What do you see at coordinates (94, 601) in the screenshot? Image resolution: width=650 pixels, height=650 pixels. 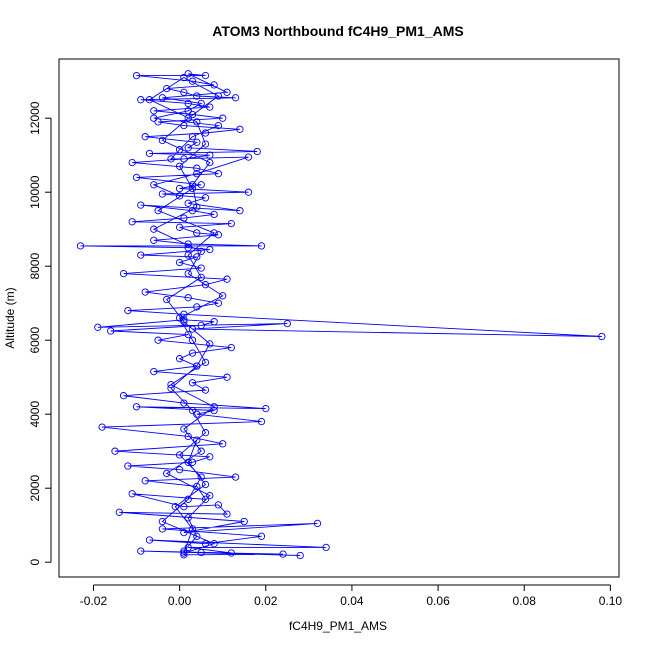 I see `x-tick-label: -0.02` at bounding box center [94, 601].